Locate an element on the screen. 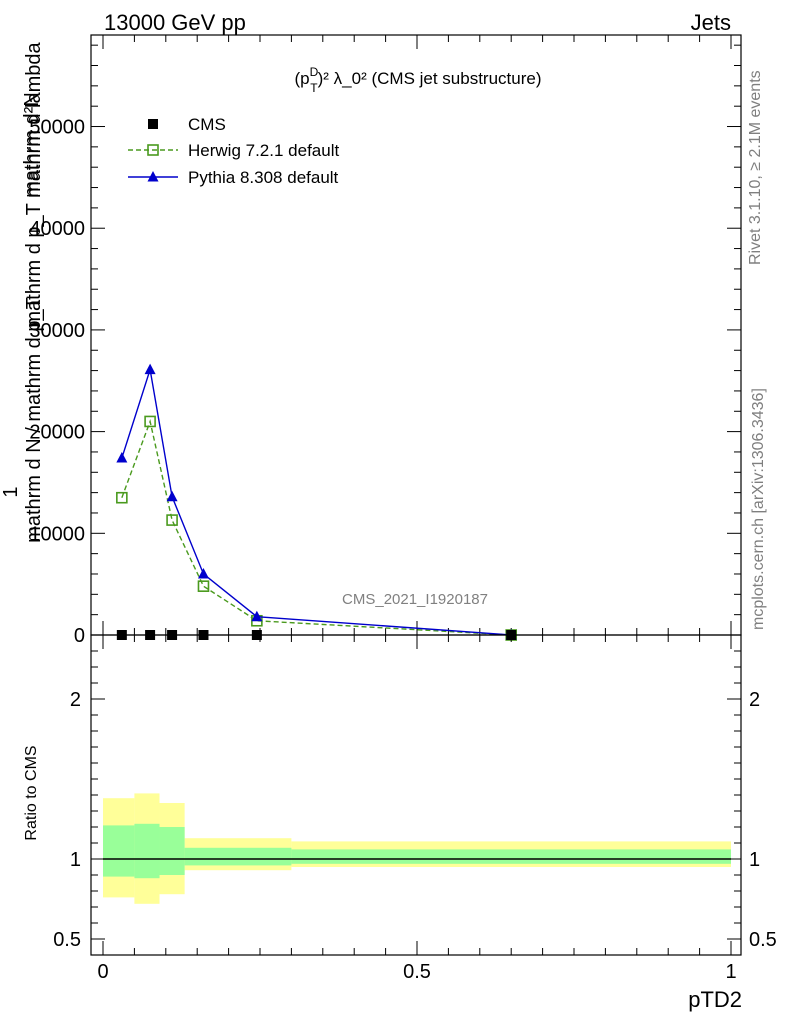 The image size is (786, 1024). x-tick-label: 0 is located at coordinates (102, 972).